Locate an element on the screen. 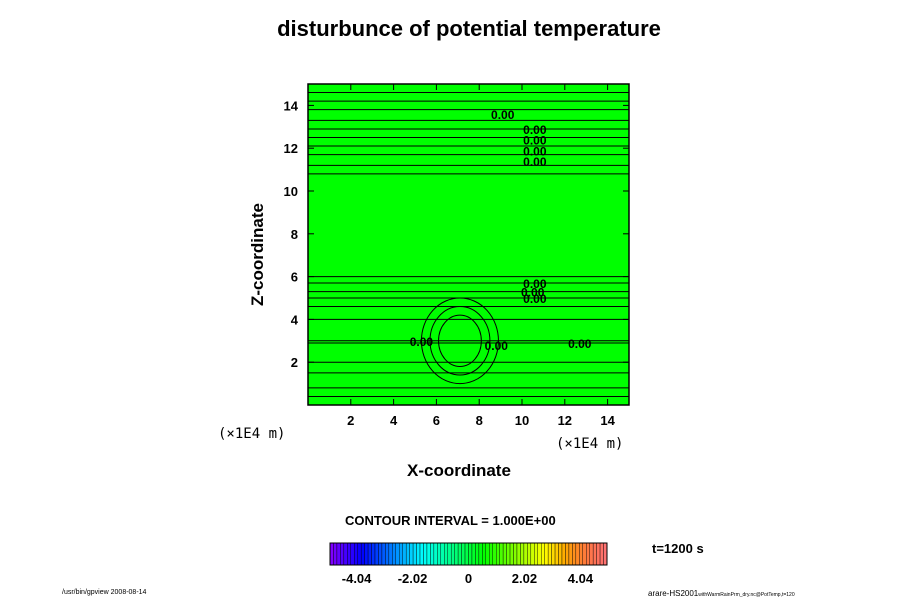 The width and height of the screenshot is (900, 600). x-tick-label: 10 is located at coordinates (522, 420).